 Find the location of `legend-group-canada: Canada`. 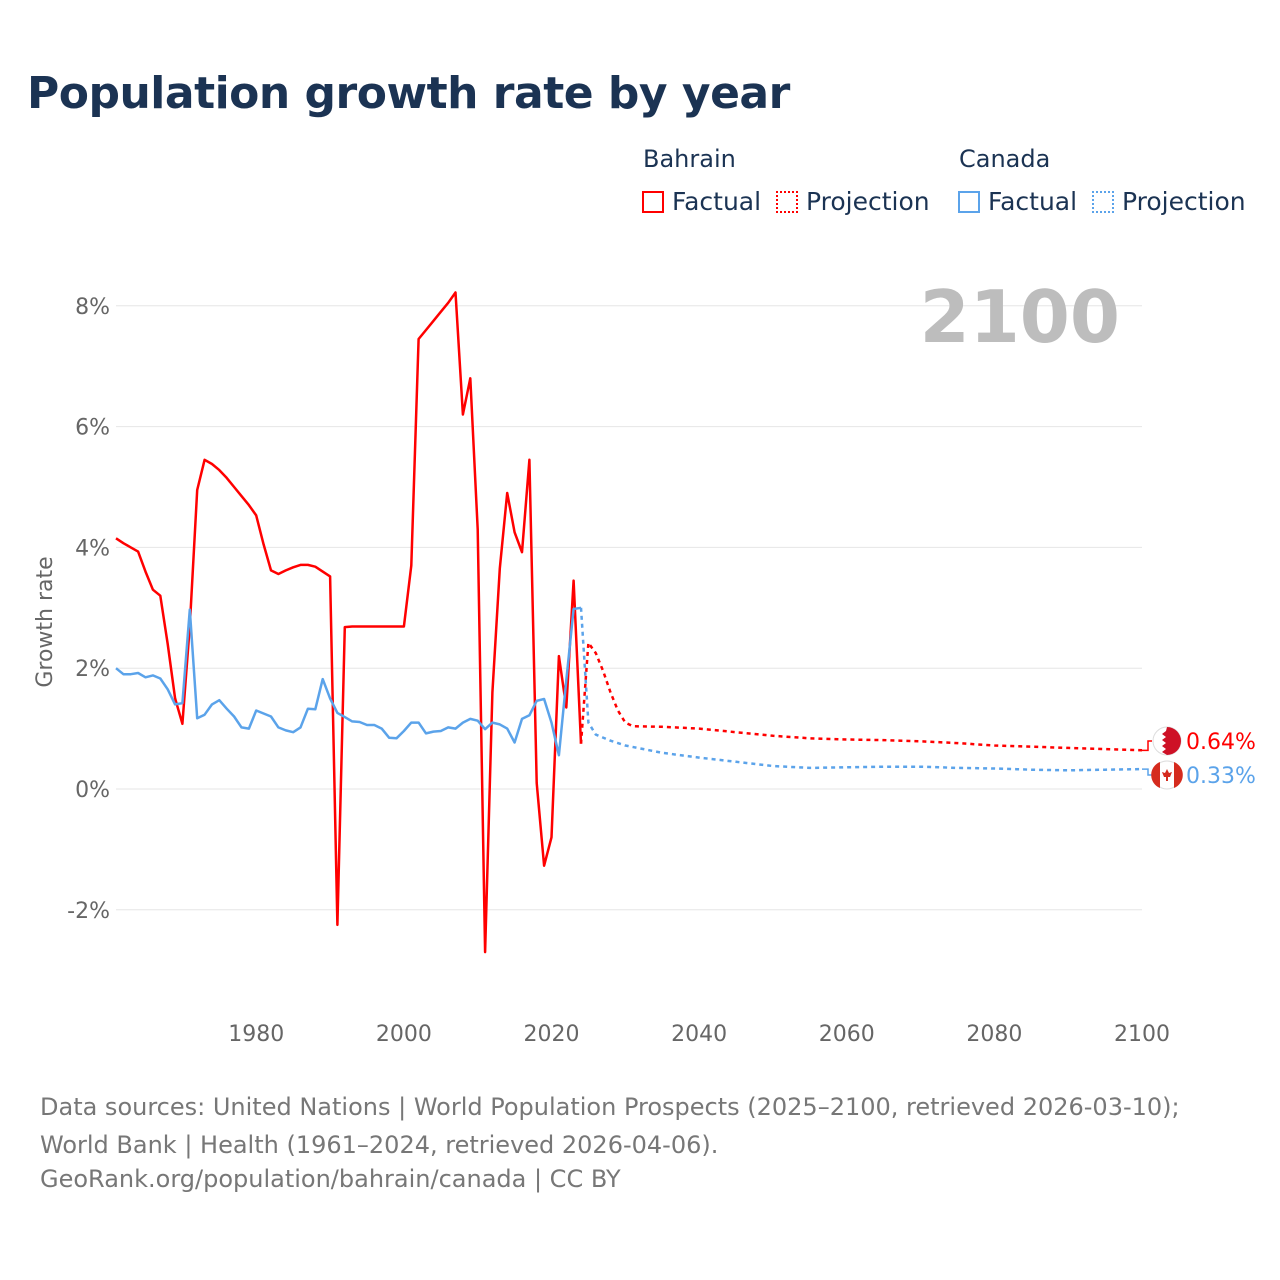

legend-group-canada: Canada is located at coordinates (1005, 159).